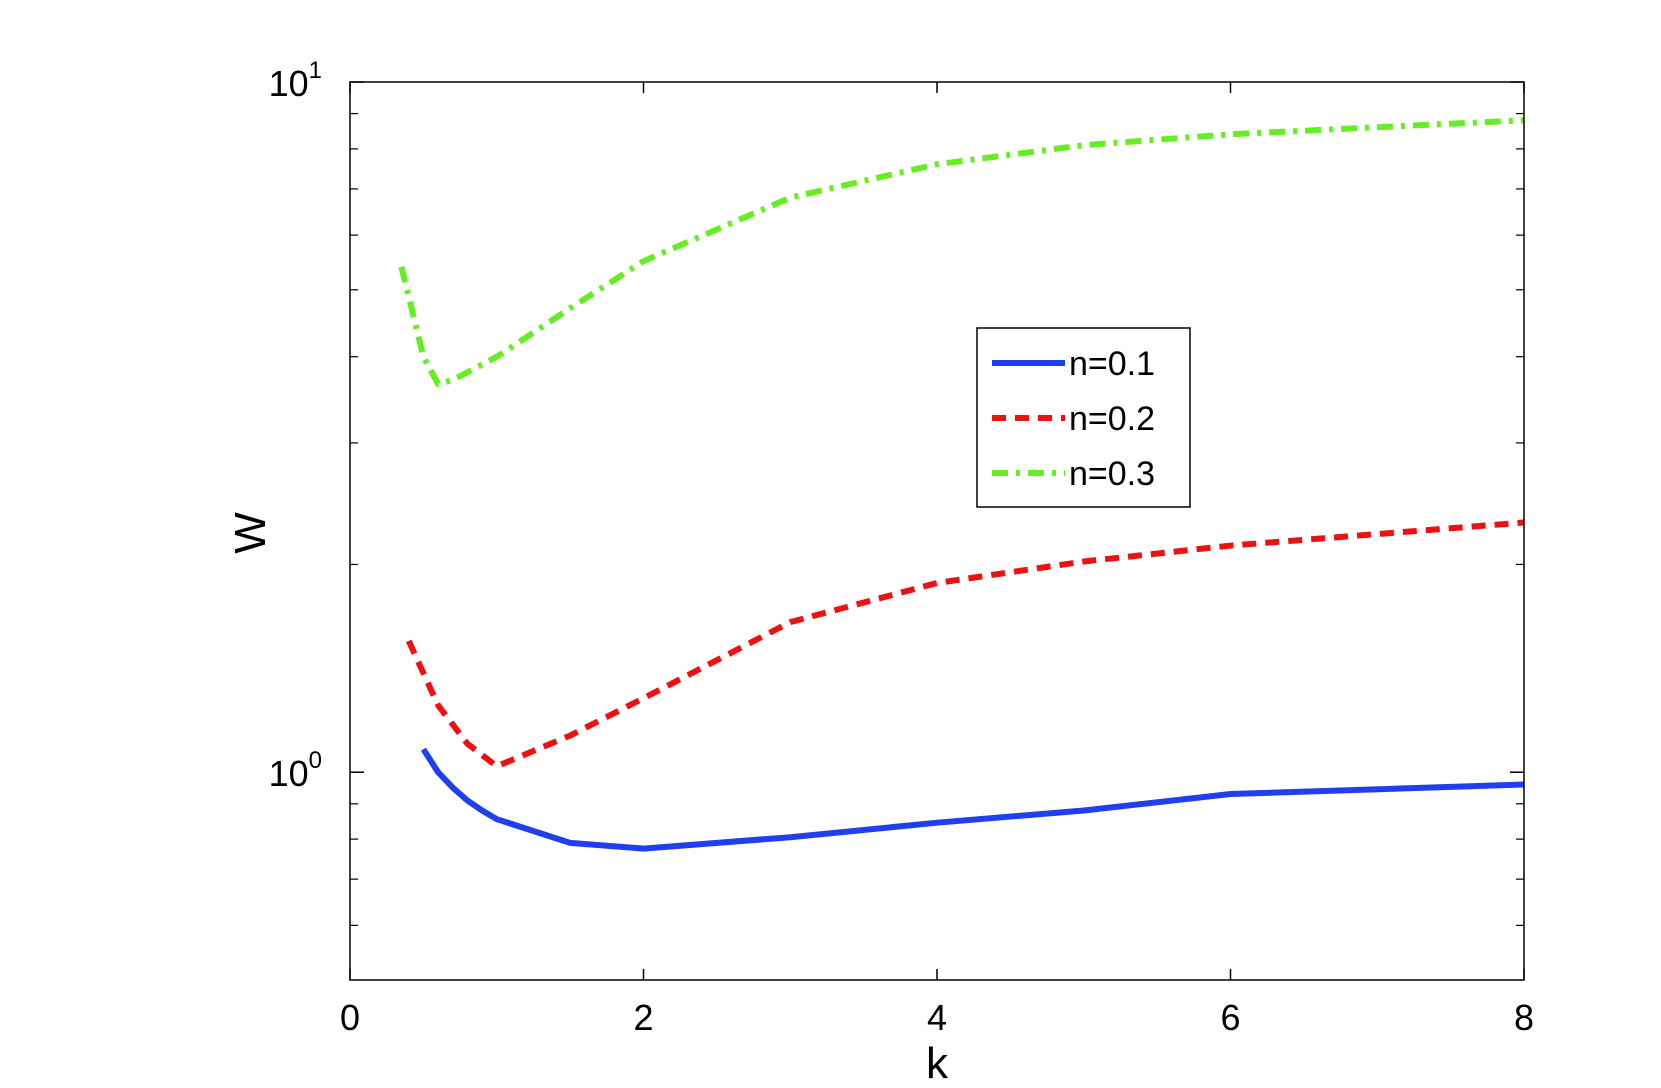  I want to click on y-axis-label: W, so click(250, 533).